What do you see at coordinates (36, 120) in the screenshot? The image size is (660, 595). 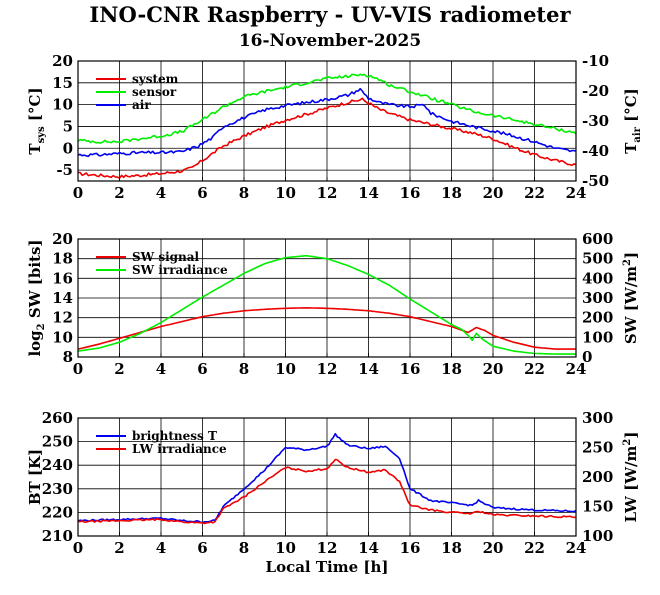 I see `panel-temperature-ylabel-left: Tsys [°C]` at bounding box center [36, 120].